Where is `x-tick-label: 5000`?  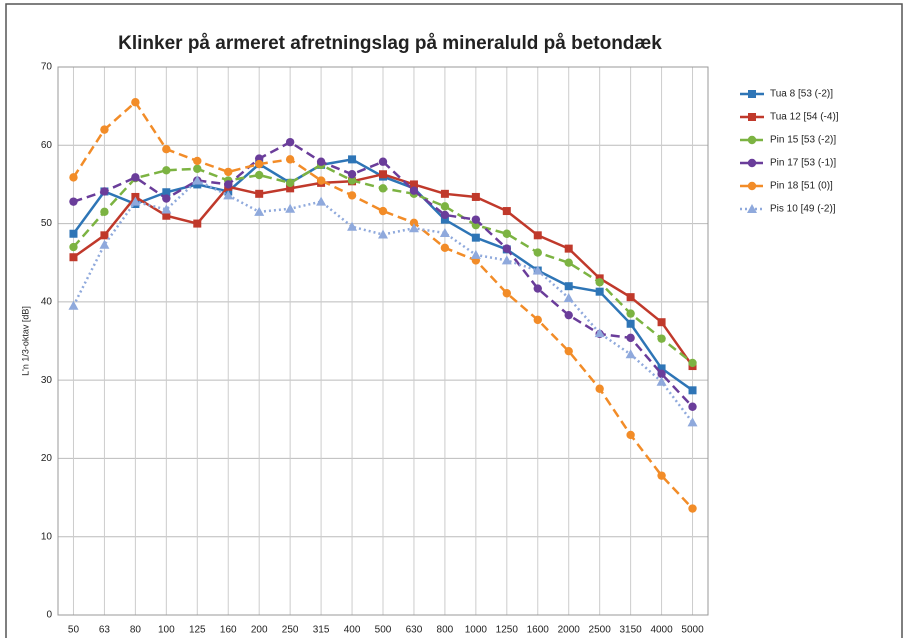 x-tick-label: 5000 is located at coordinates (692, 630).